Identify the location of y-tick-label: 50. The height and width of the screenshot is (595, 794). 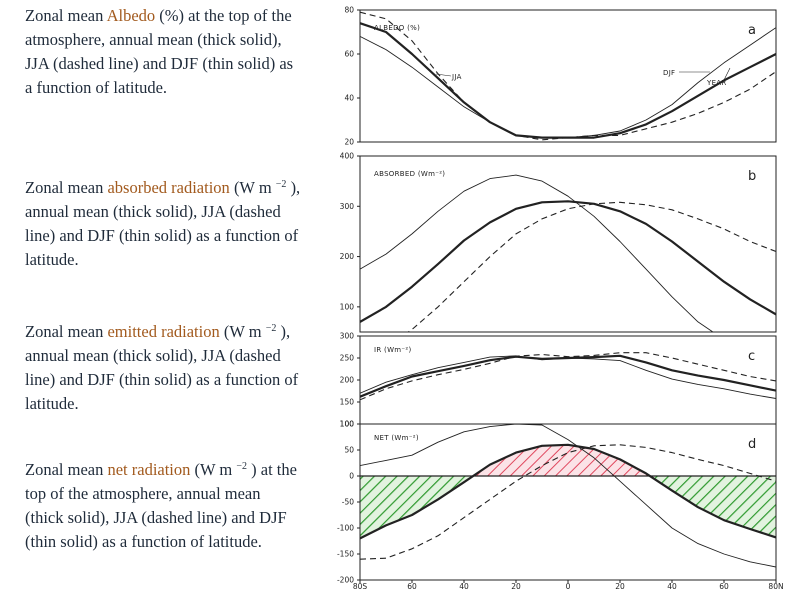
(349, 450).